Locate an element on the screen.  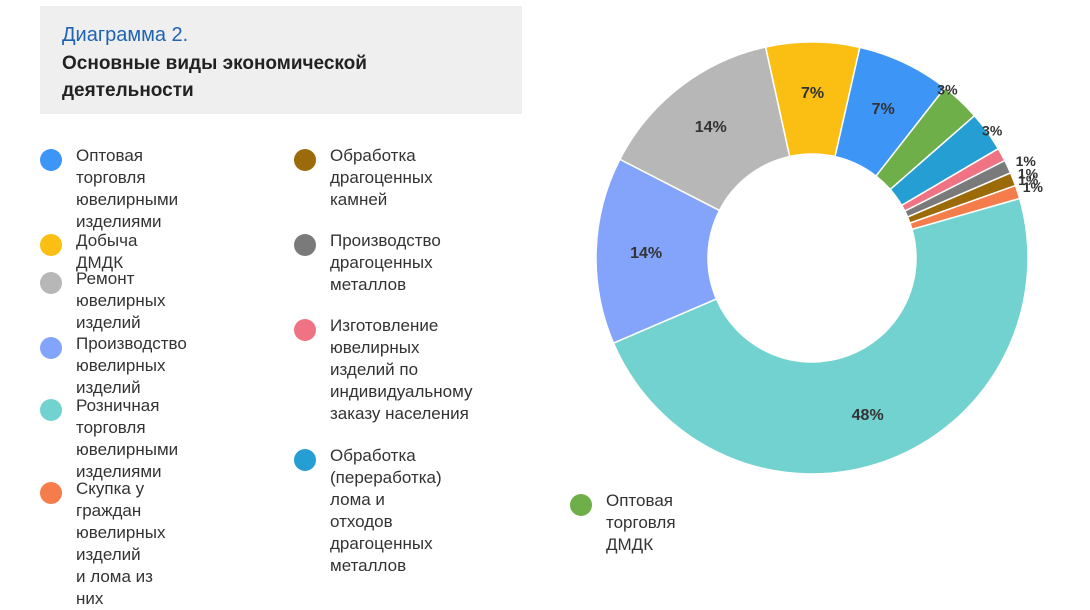
chart-subtitle: Основные виды экономической деятельности is located at coordinates (214, 77).